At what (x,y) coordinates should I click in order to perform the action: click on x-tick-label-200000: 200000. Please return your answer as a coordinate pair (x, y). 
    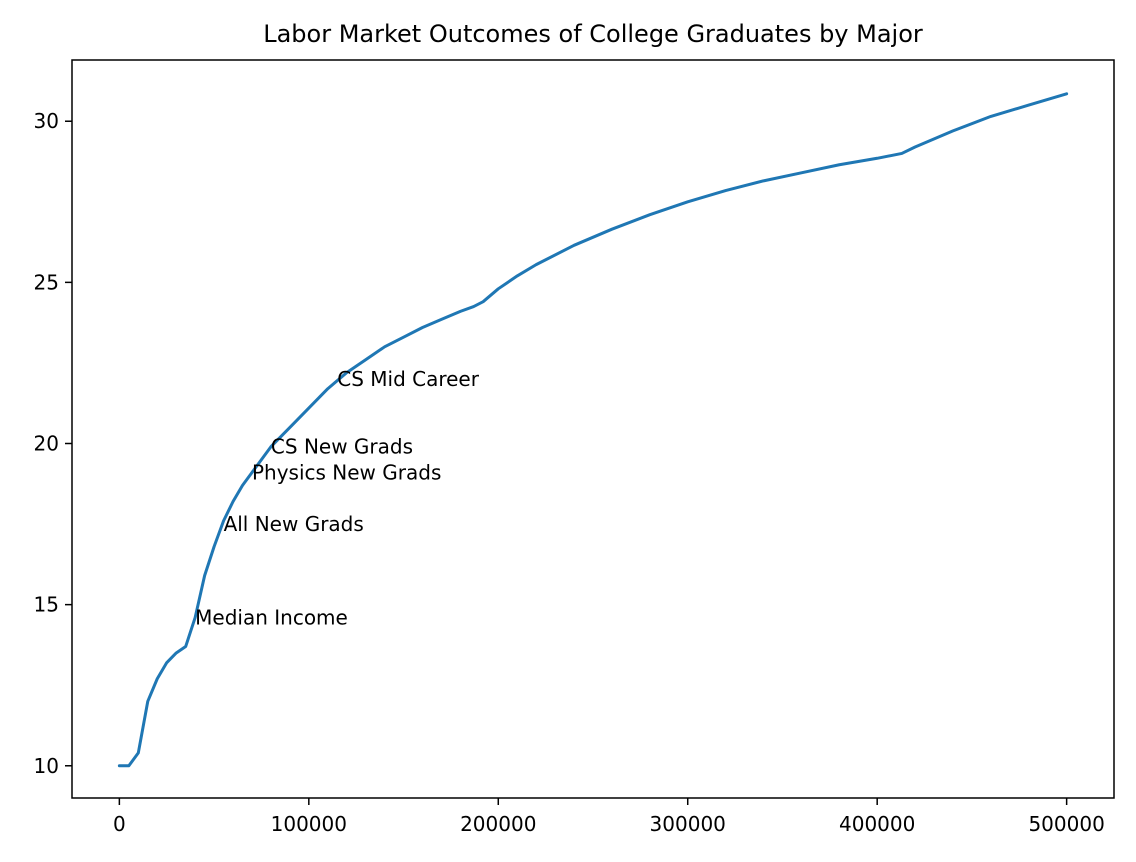
    Looking at the image, I should click on (498, 824).